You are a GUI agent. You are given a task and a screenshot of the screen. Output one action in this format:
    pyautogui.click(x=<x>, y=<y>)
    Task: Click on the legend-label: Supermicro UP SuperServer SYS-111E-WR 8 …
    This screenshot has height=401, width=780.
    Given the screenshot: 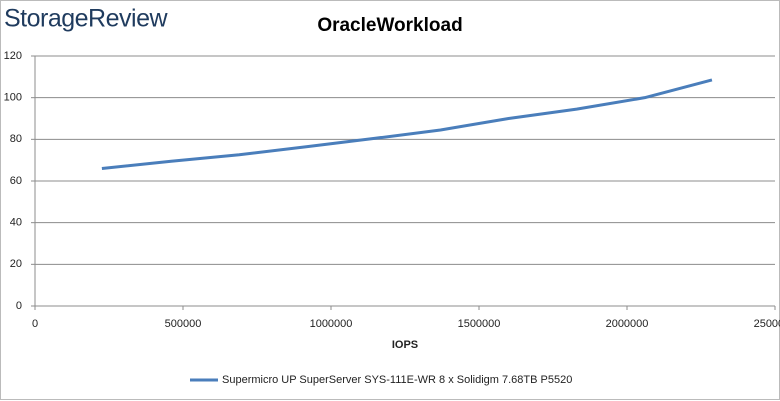 What is the action you would take?
    pyautogui.click(x=397, y=380)
    